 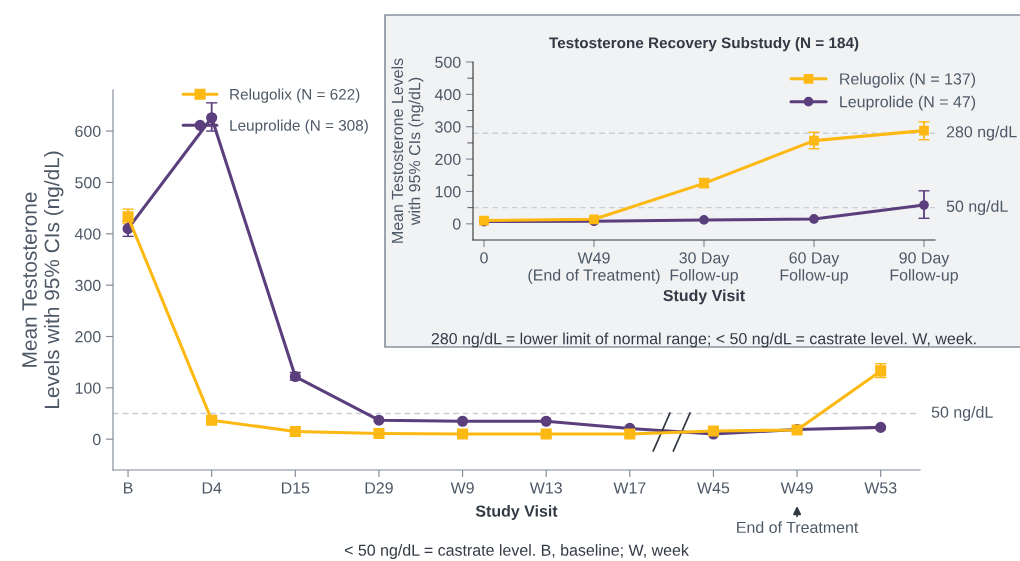 I want to click on x-tick-label: D29, so click(x=379, y=488).